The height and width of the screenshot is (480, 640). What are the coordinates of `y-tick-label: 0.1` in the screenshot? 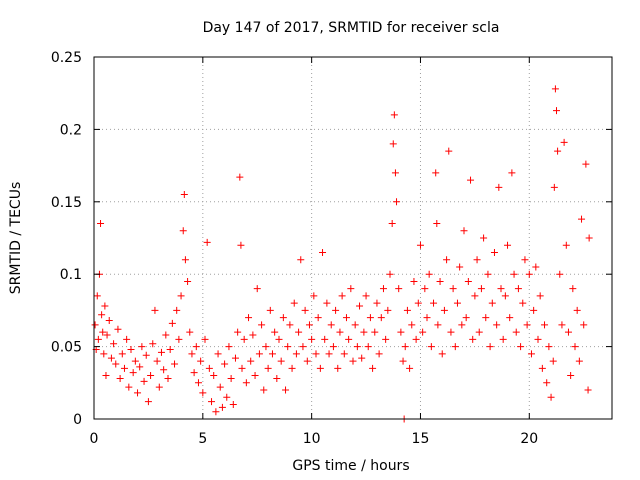 It's located at (71, 275).